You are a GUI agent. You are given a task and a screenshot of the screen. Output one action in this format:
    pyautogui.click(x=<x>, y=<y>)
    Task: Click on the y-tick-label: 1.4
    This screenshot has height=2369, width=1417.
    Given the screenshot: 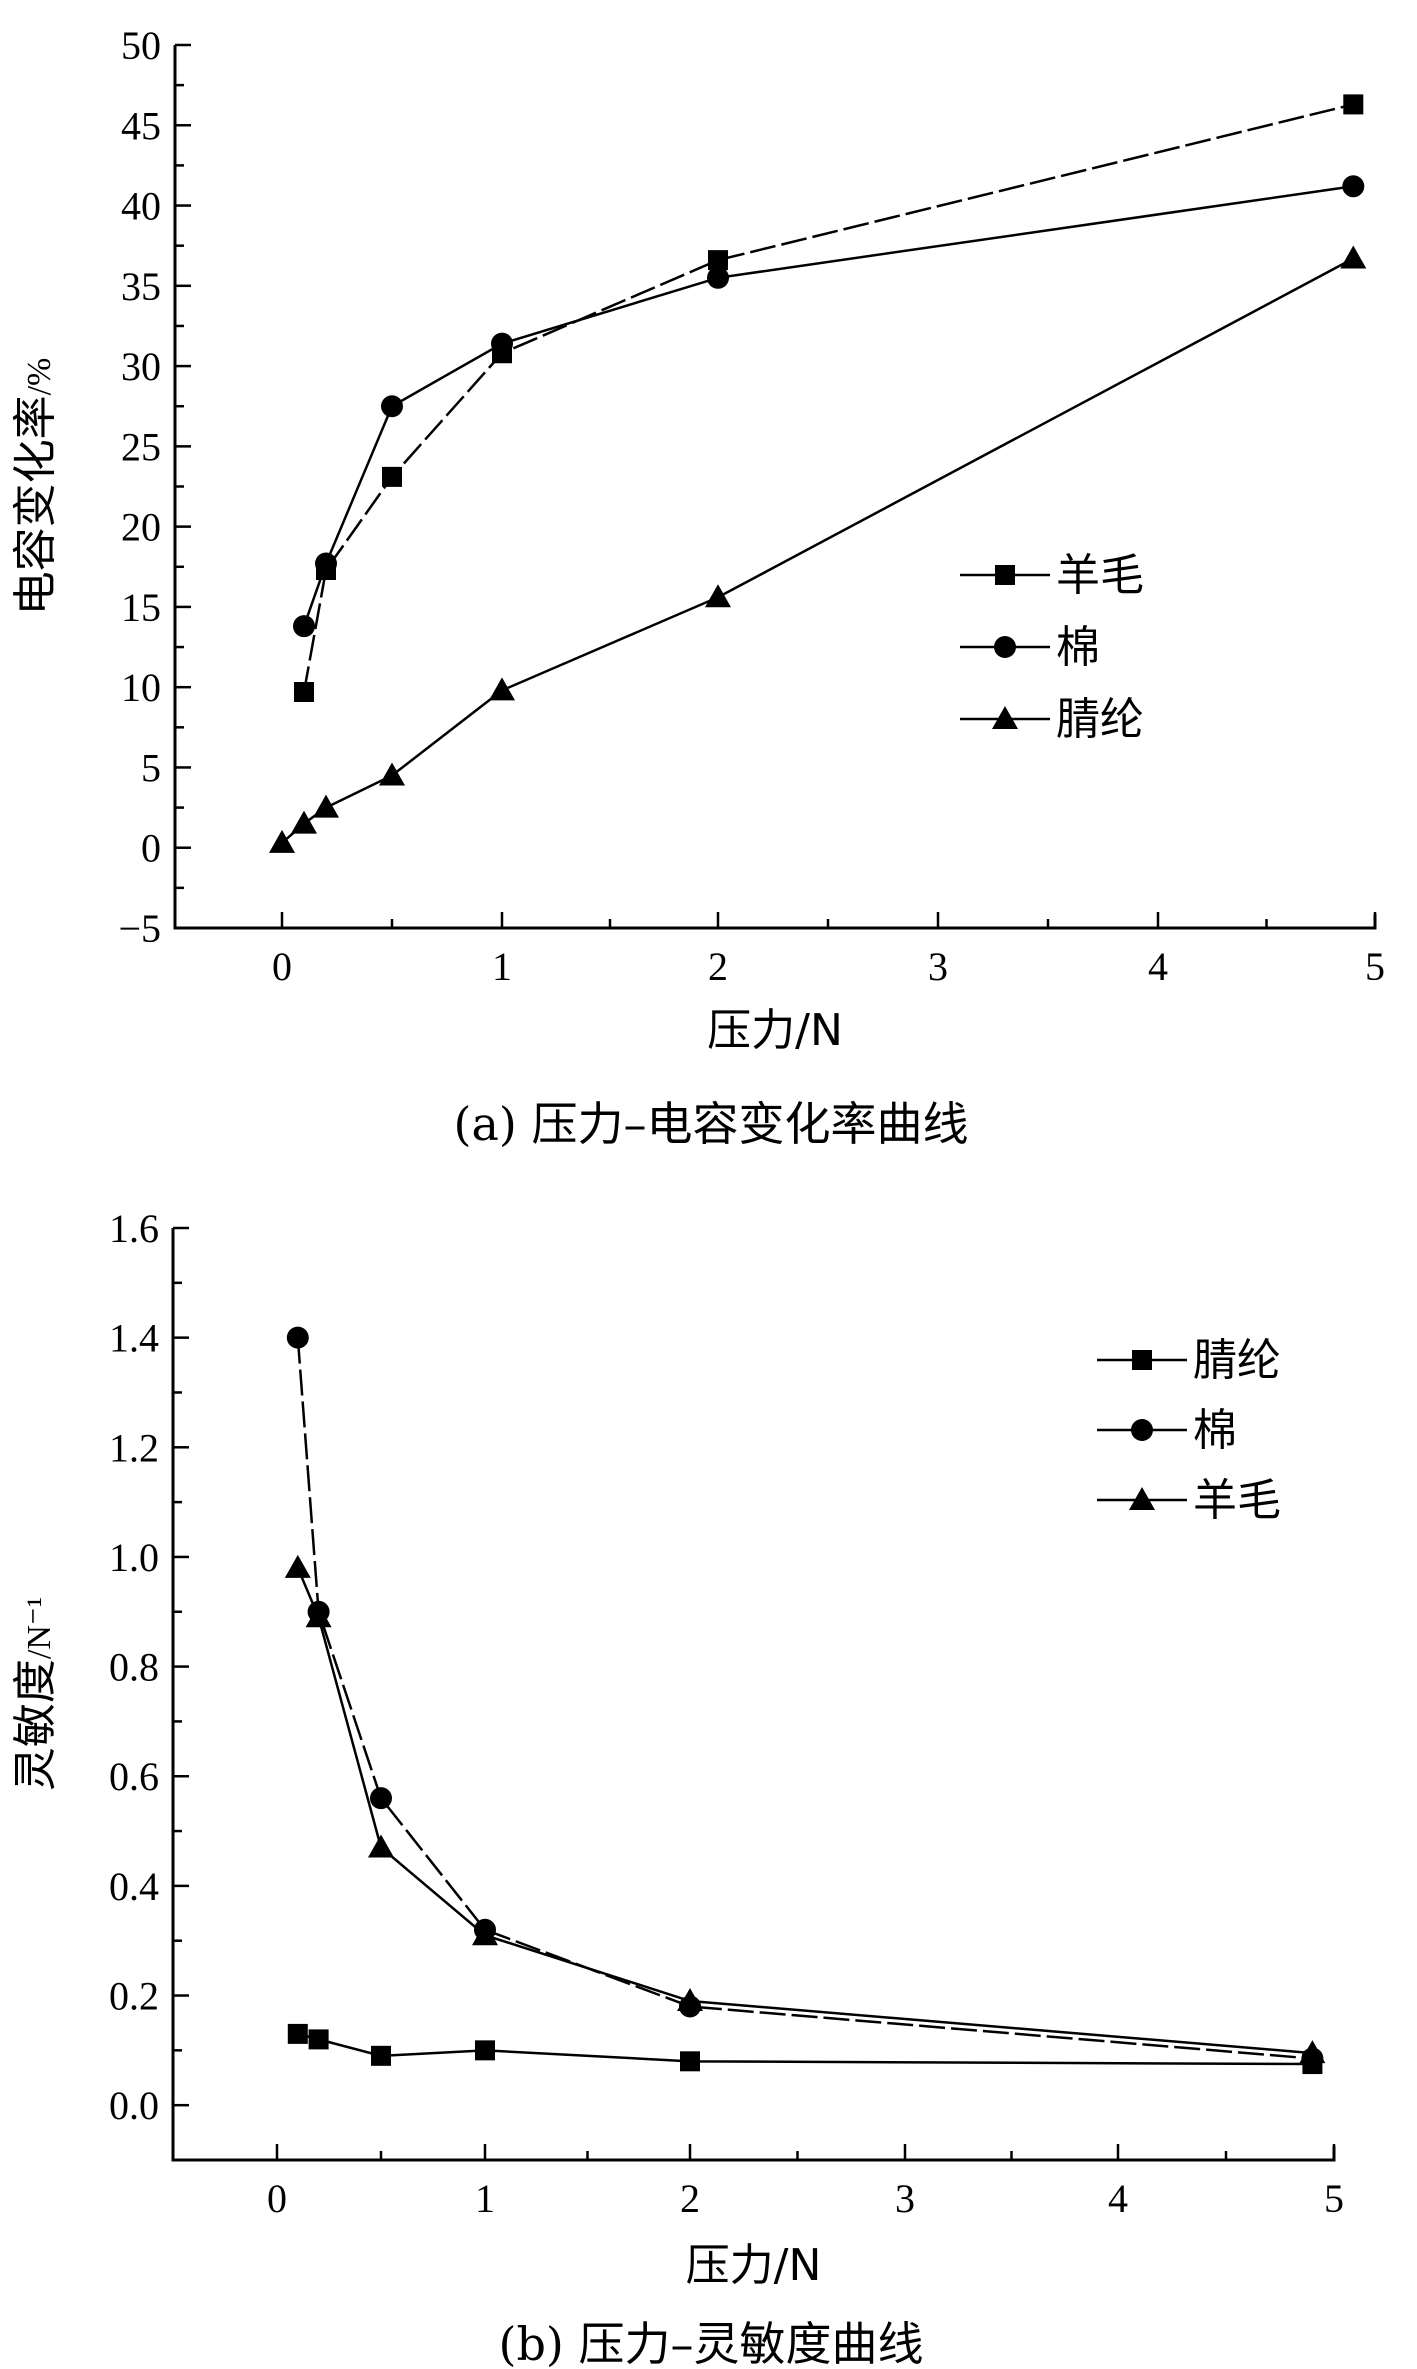 What is the action you would take?
    pyautogui.click(x=134, y=1338)
    